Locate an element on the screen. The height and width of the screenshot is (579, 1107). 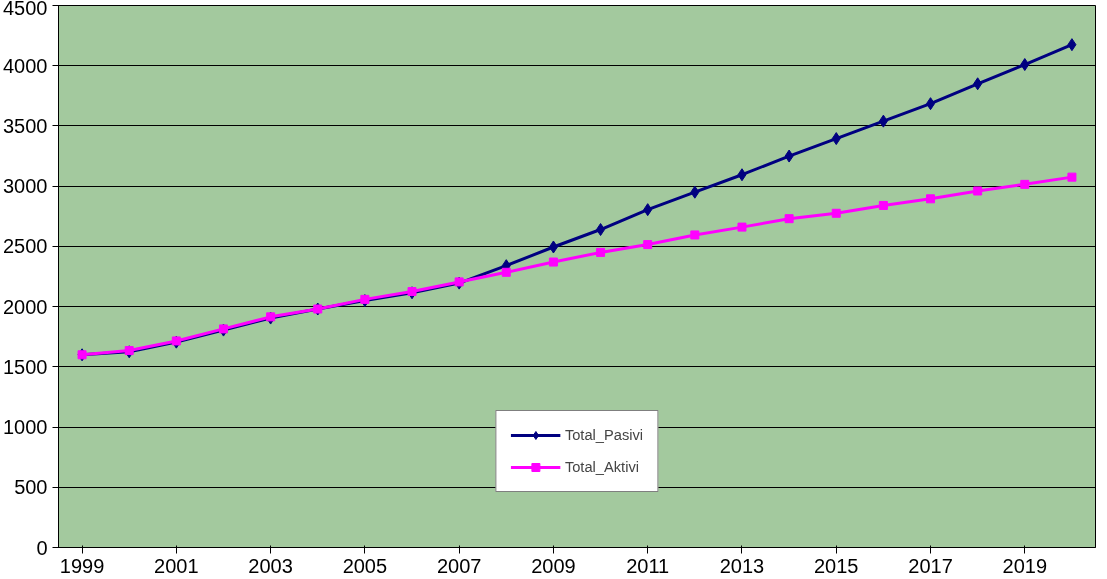
x-tick-label: 2009 is located at coordinates (553, 565).